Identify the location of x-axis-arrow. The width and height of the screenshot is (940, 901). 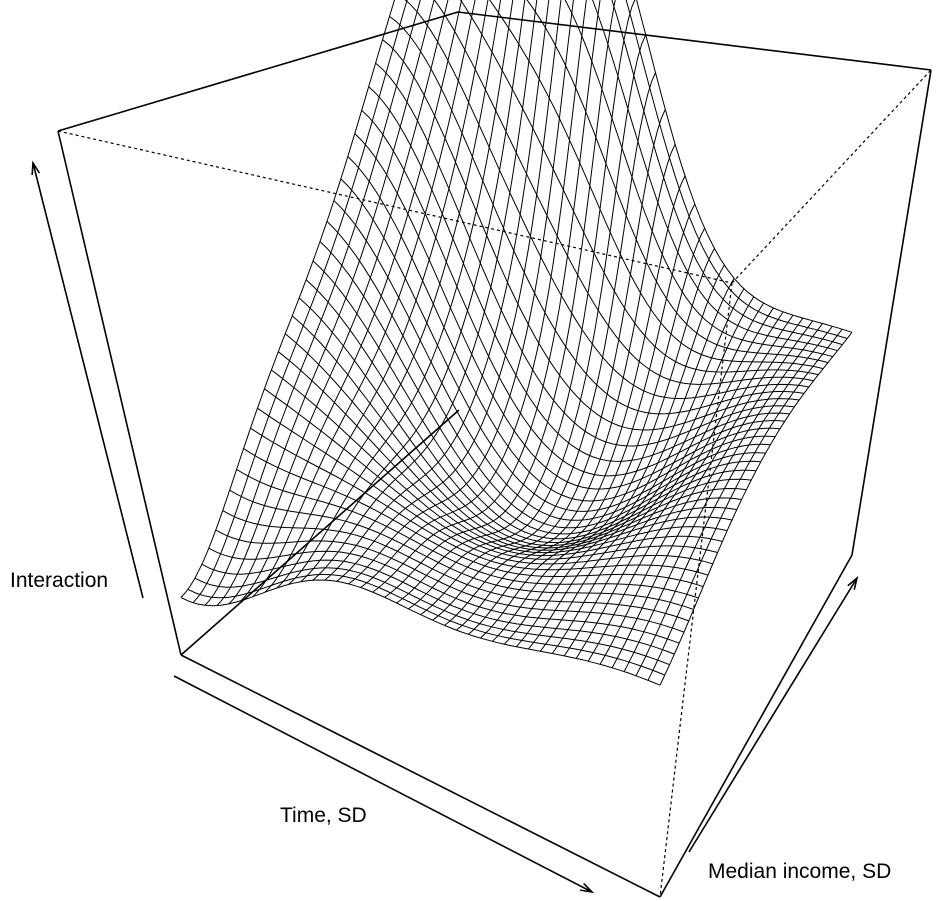
(383, 784).